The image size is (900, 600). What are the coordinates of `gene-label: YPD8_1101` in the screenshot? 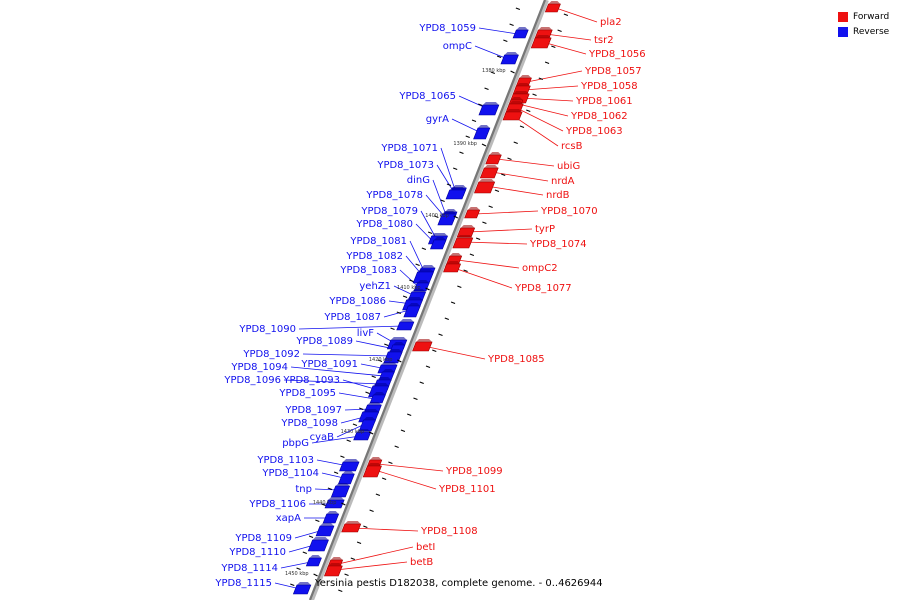 It's located at (467, 489).